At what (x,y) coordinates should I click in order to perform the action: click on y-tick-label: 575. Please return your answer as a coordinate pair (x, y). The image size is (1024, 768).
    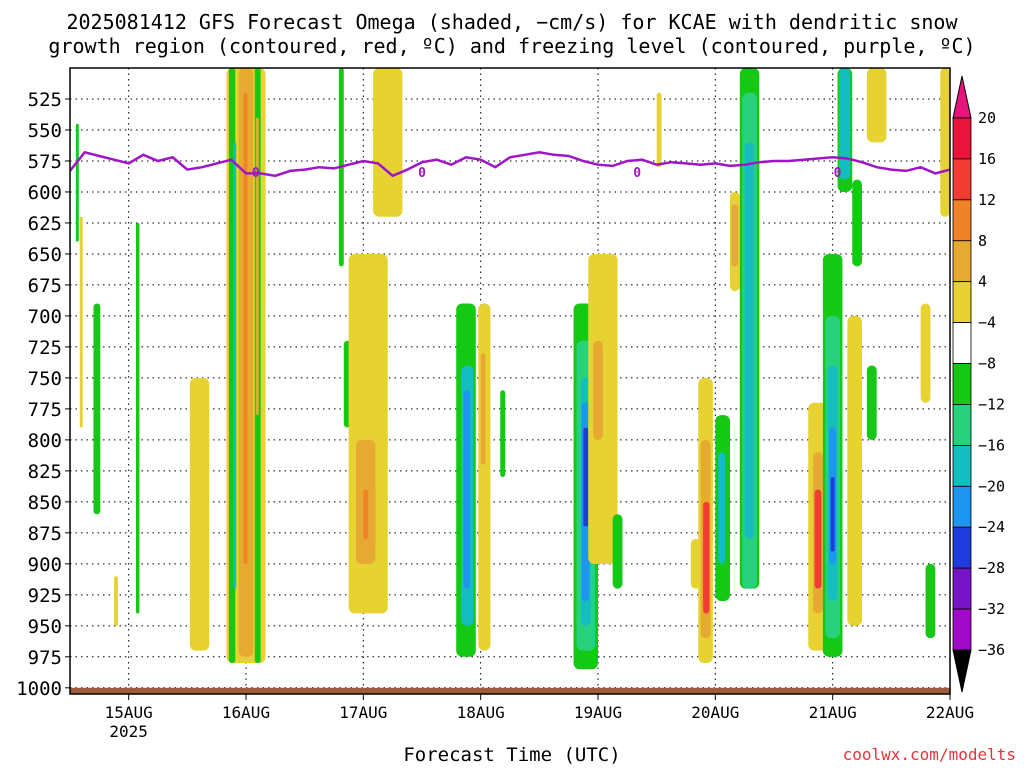
    Looking at the image, I should click on (45, 162).